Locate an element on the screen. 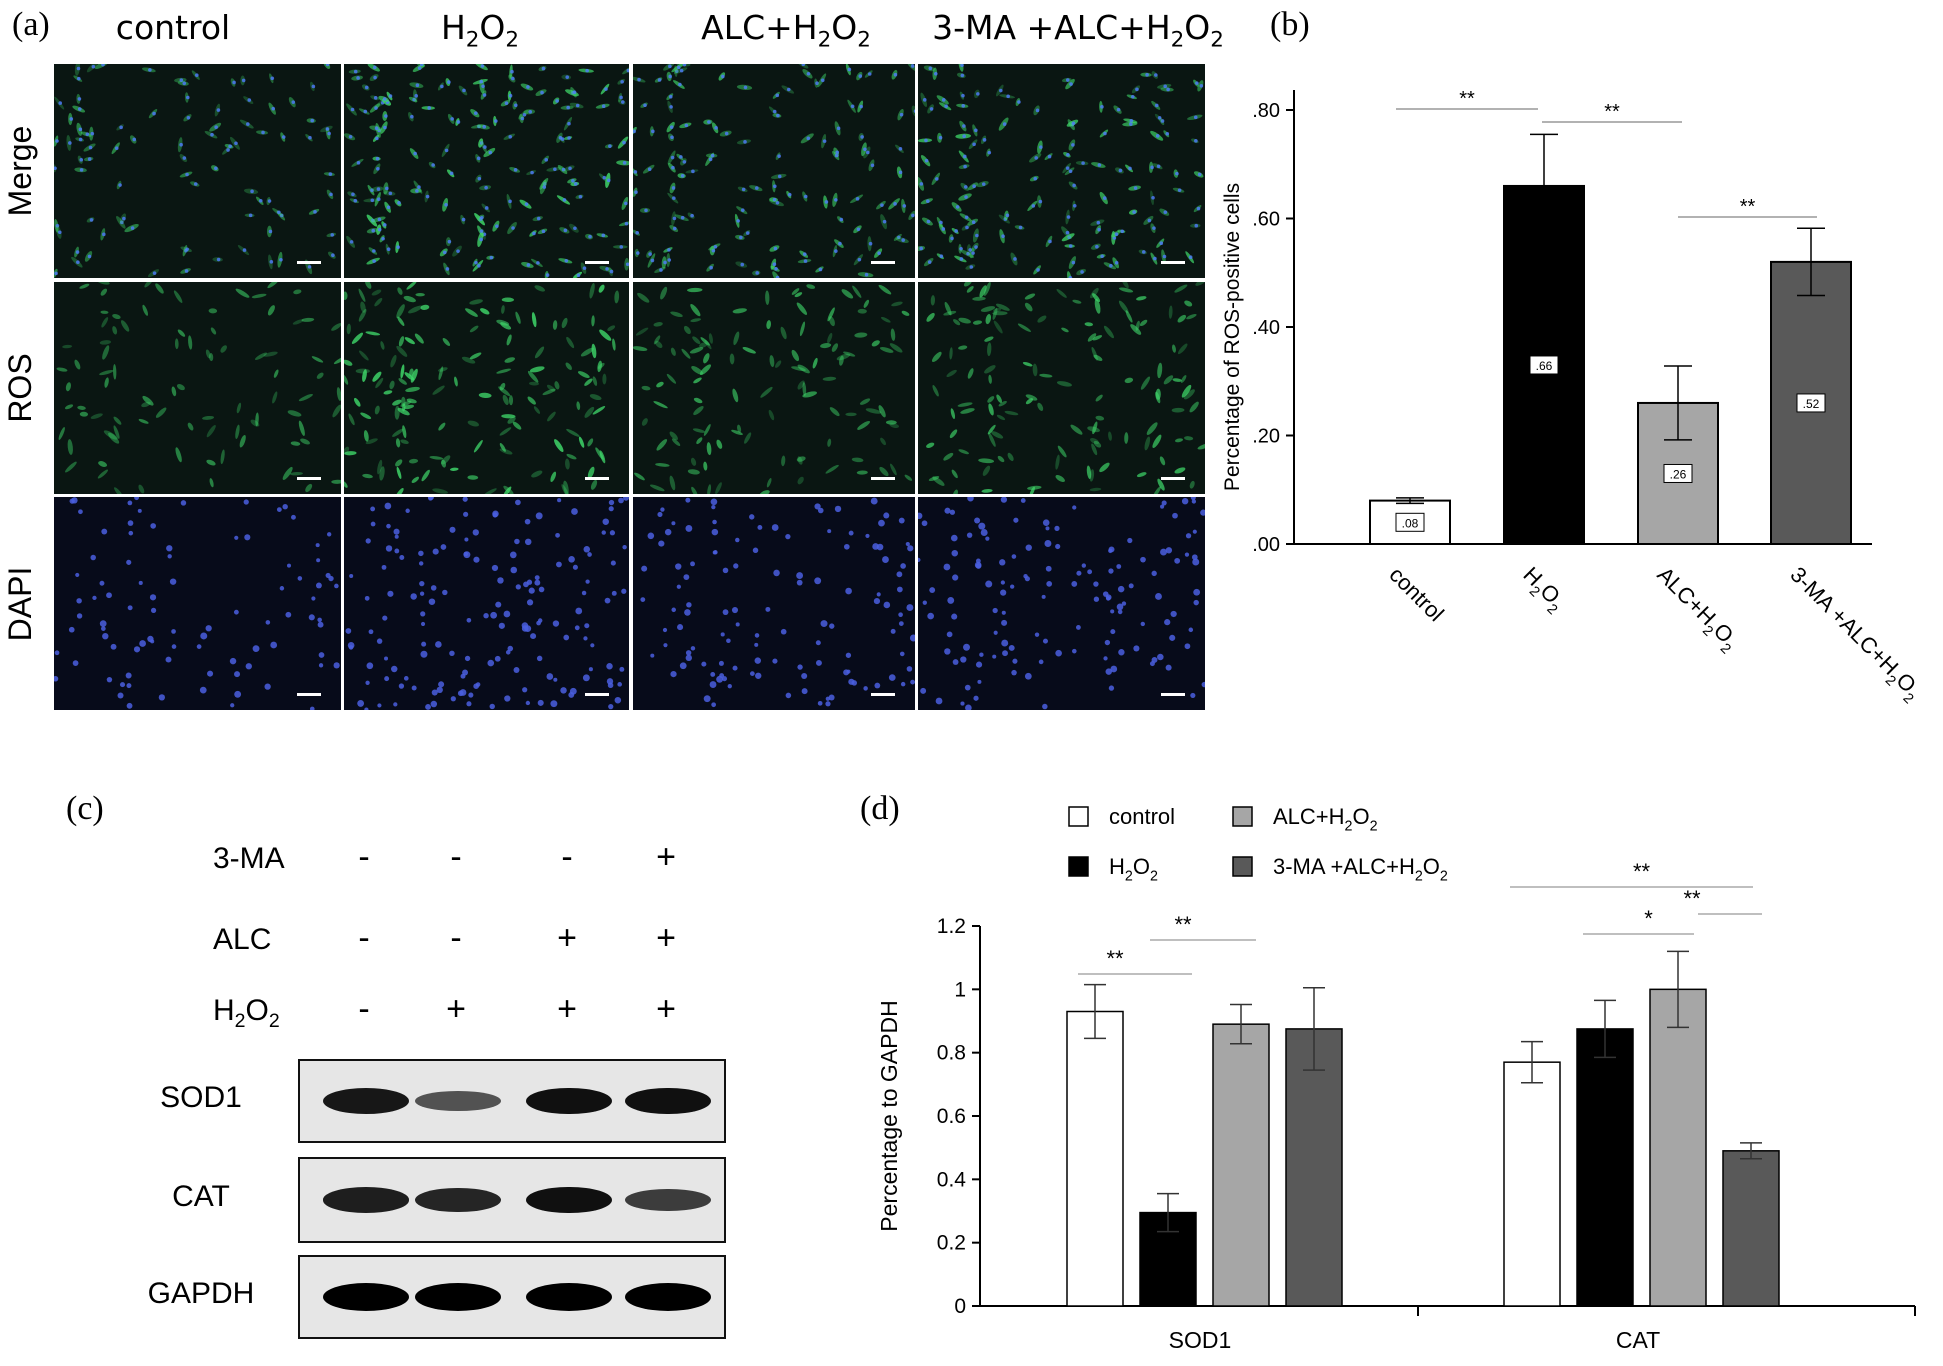 The image size is (1943, 1366). blot-band is located at coordinates (569, 1101).